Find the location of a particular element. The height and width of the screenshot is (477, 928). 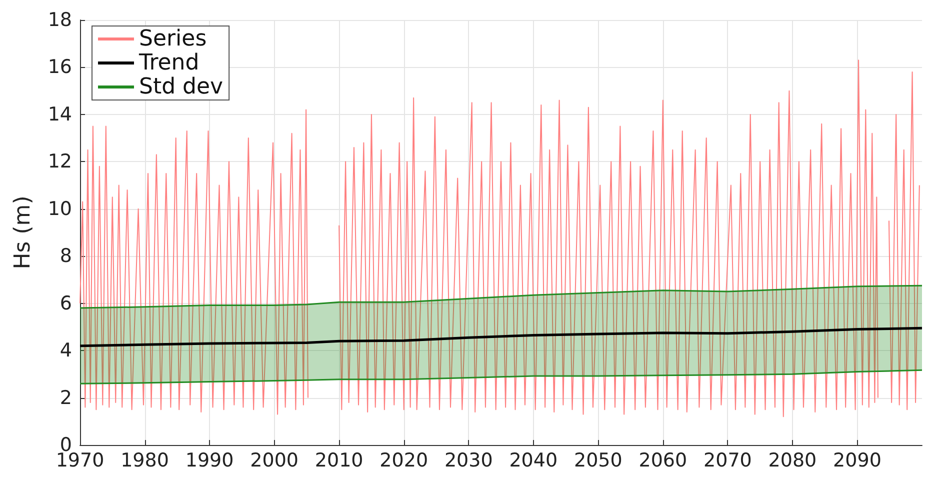

y-tick-label: 6 is located at coordinates (66, 303).